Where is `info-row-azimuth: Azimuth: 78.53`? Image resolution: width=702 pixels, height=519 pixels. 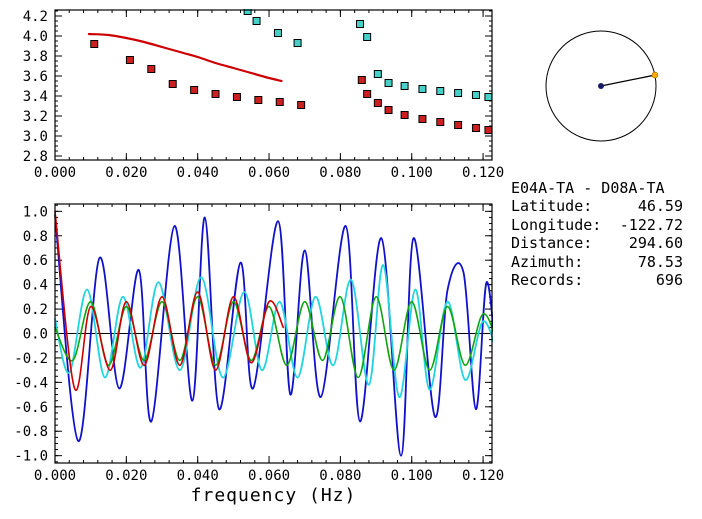
info-row-azimuth: Azimuth: 78.53 is located at coordinates (597, 262).